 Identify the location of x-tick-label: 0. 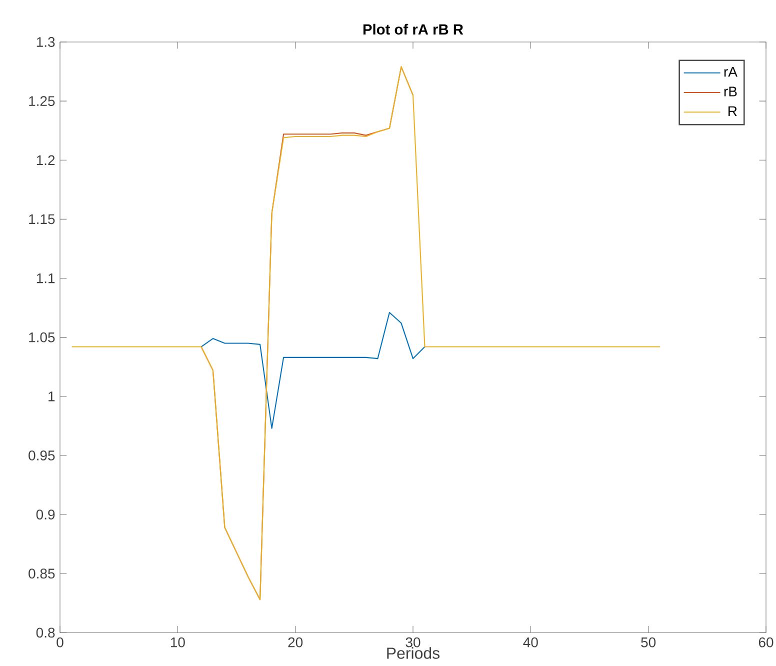
(60, 642).